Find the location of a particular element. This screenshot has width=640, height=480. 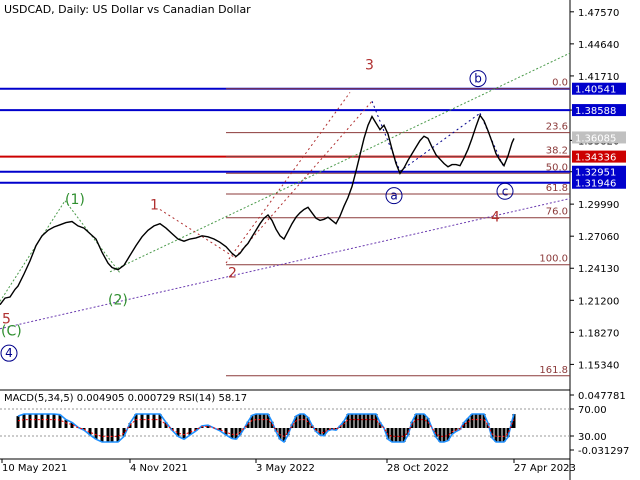

y-tick-label: 1.15340 is located at coordinates (598, 365).